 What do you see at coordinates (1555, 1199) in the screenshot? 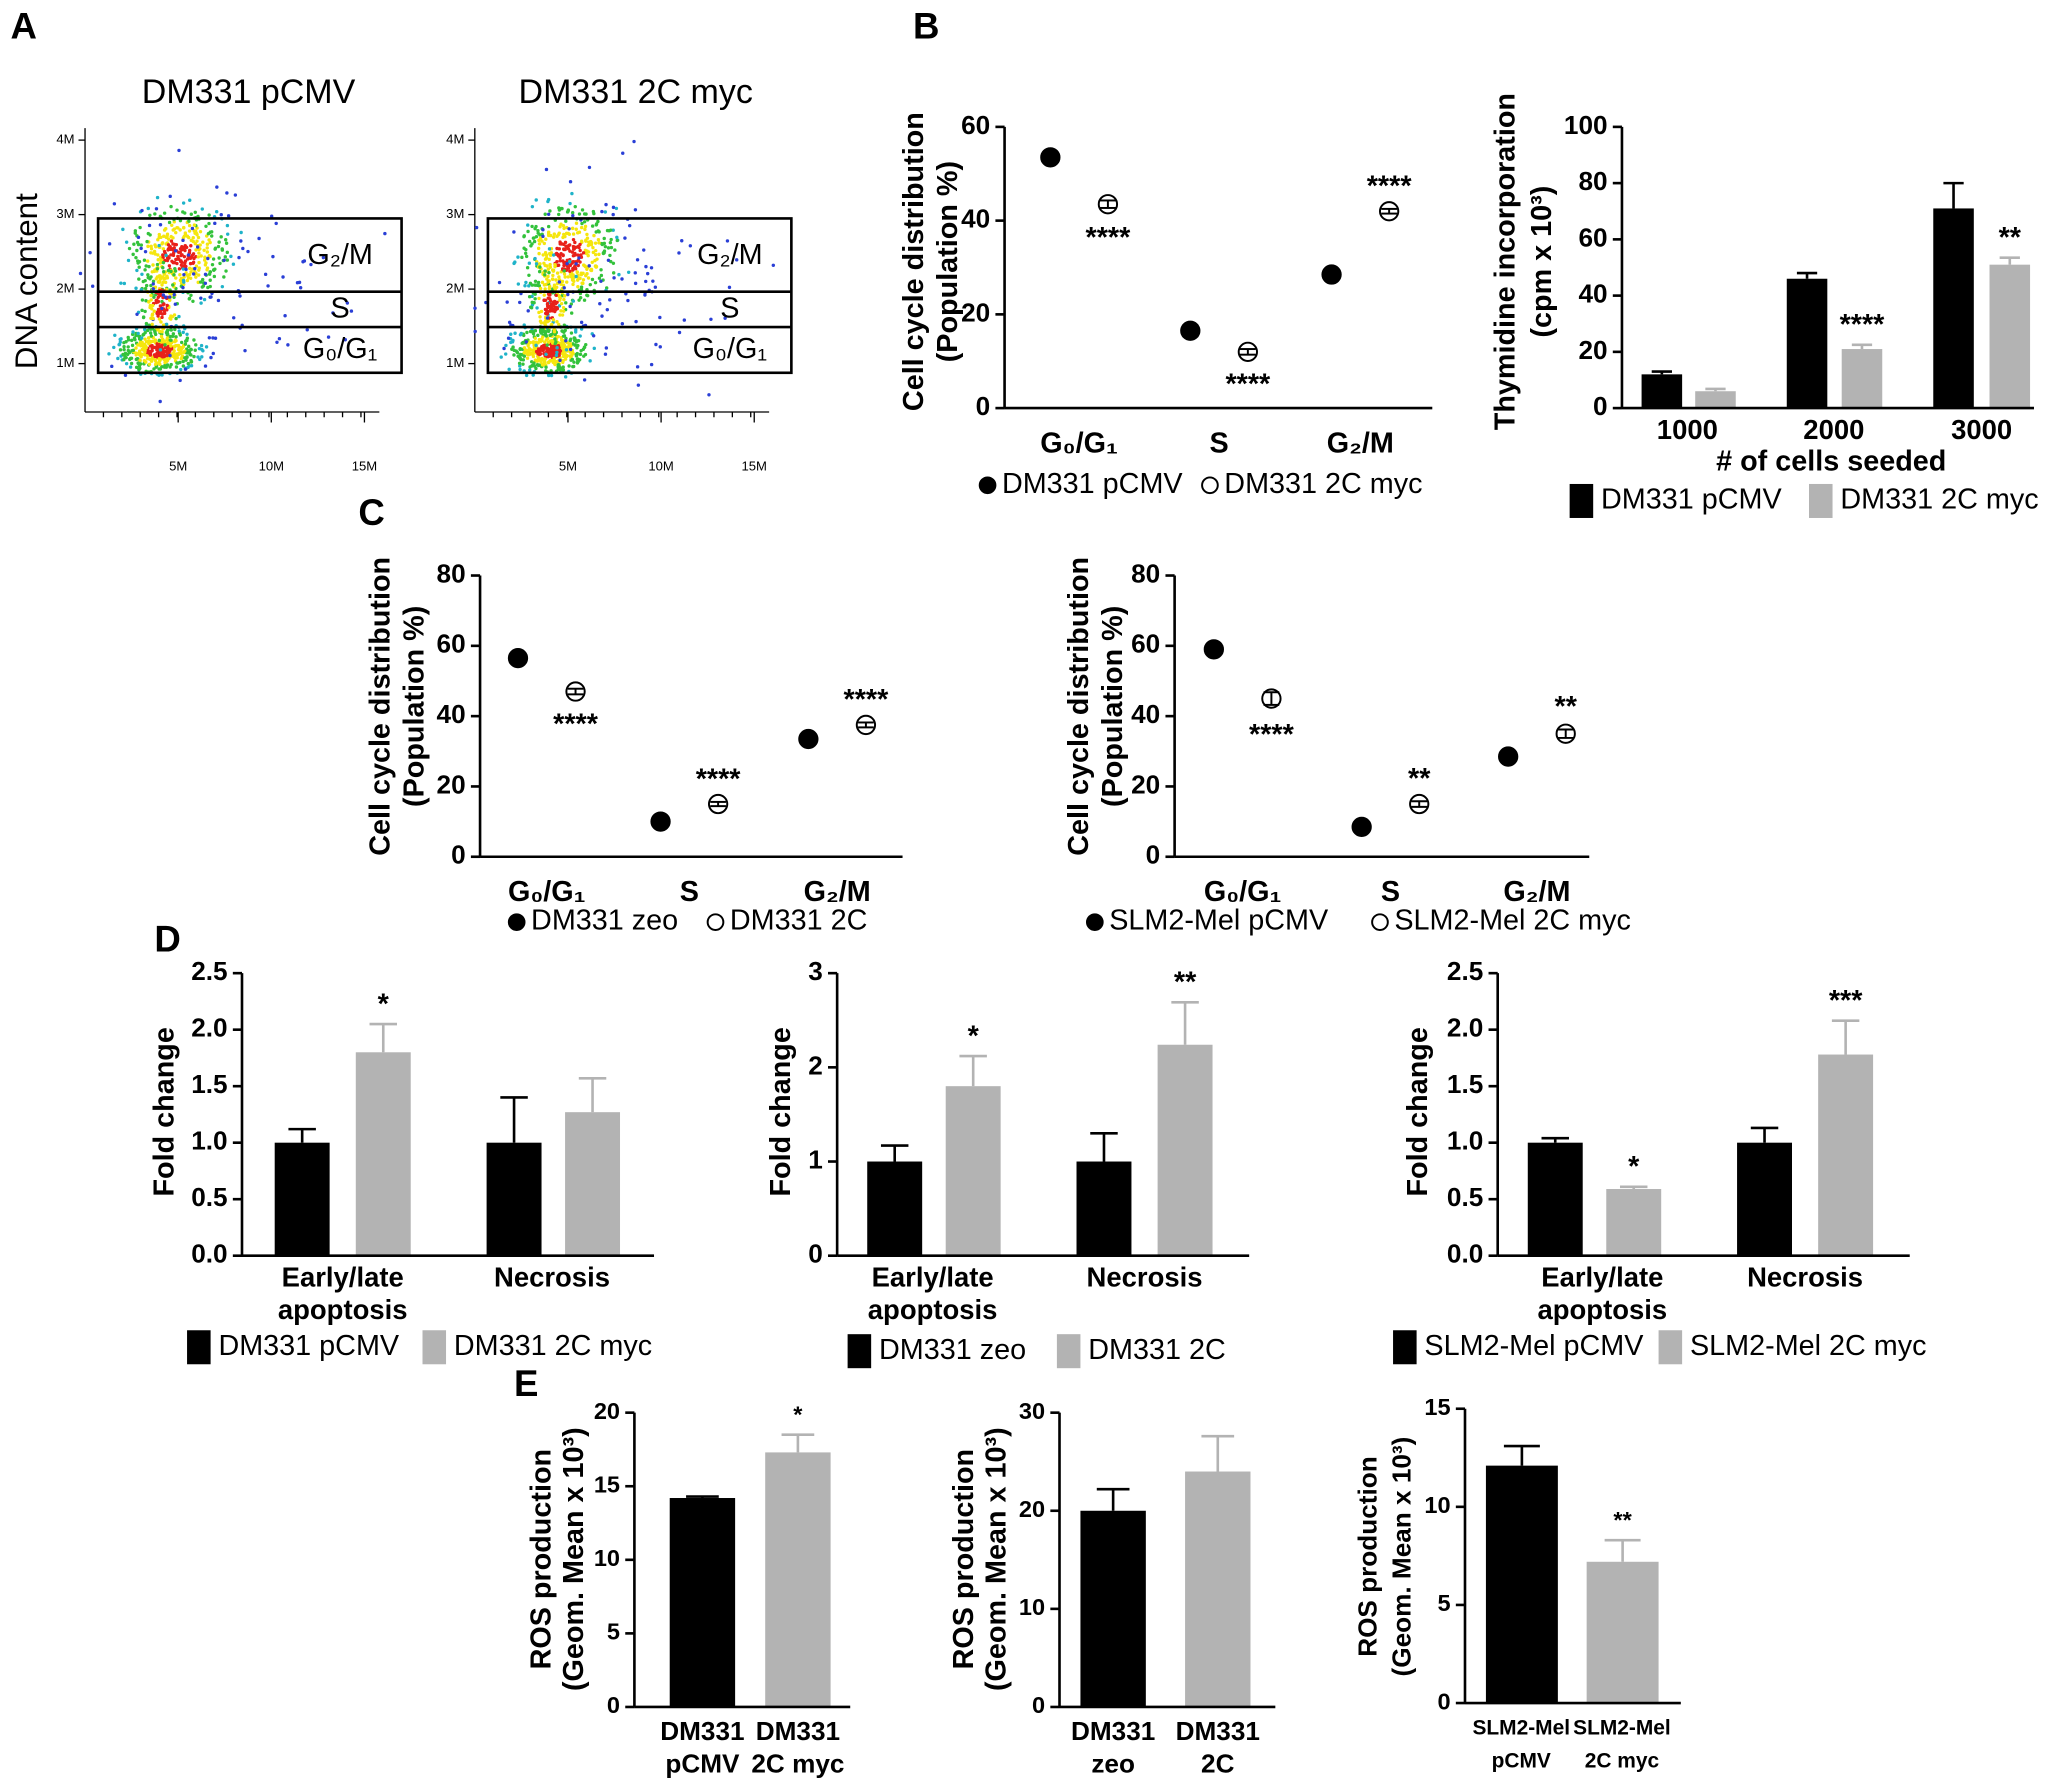
I see `bar` at bounding box center [1555, 1199].